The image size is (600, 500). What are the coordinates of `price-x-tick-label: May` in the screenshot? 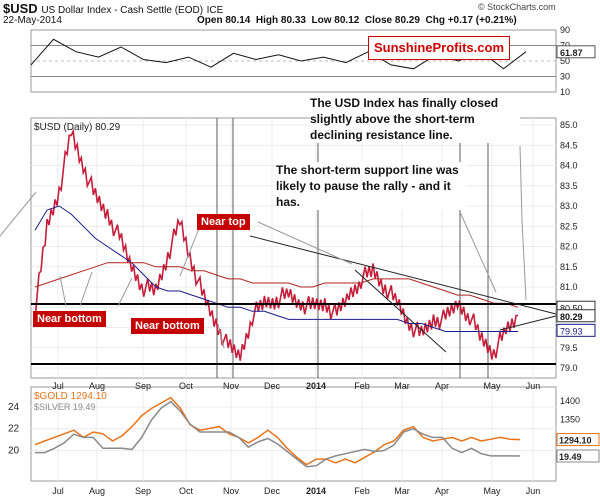 It's located at (492, 386).